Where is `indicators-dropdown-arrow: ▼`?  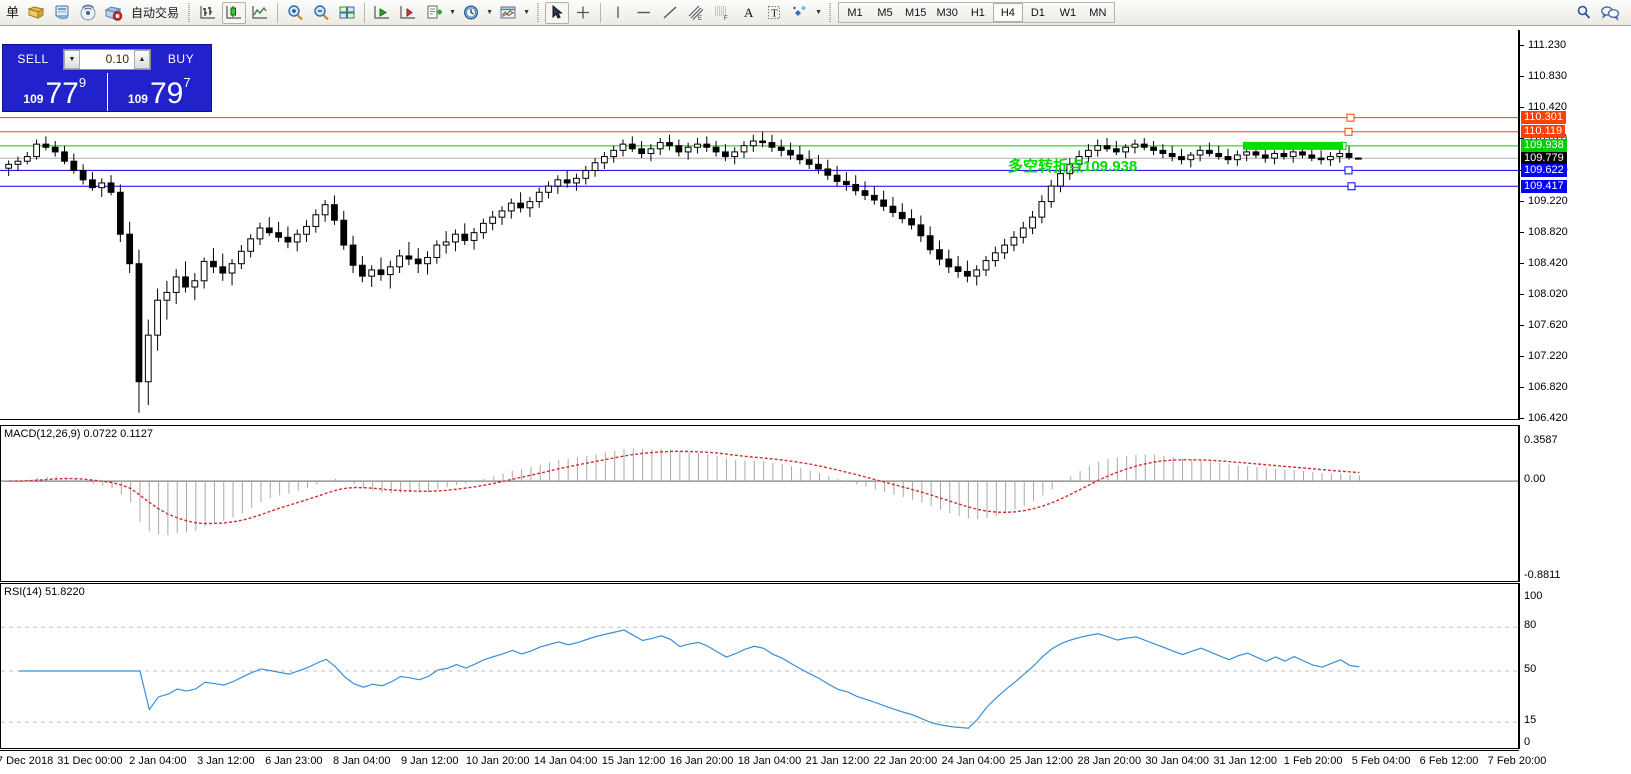 indicators-dropdown-arrow: ▼ is located at coordinates (452, 12).